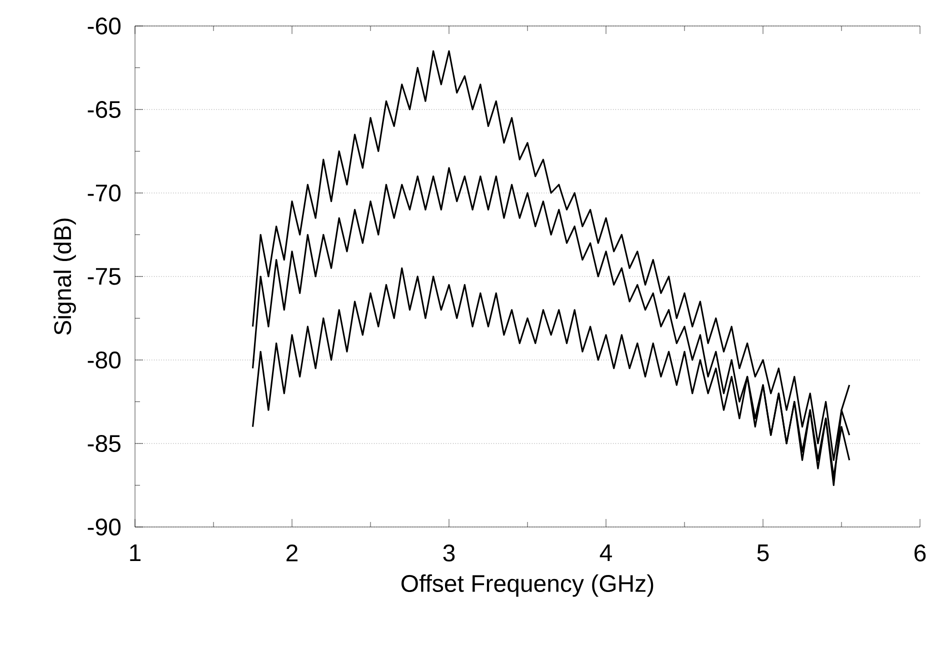 Image resolution: width=942 pixels, height=653 pixels. Describe the element at coordinates (449, 553) in the screenshot. I see `x-tick-label: 3` at that location.